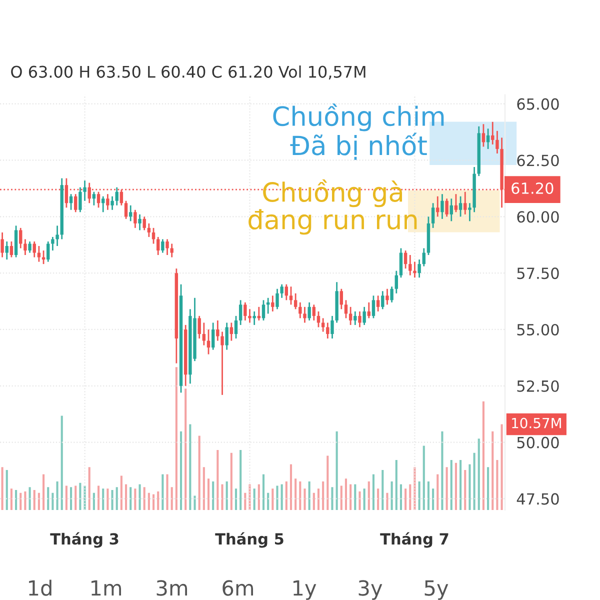 The image size is (600, 600). What do you see at coordinates (538, 442) in the screenshot?
I see `y-tick-label: 50.00` at bounding box center [538, 442].